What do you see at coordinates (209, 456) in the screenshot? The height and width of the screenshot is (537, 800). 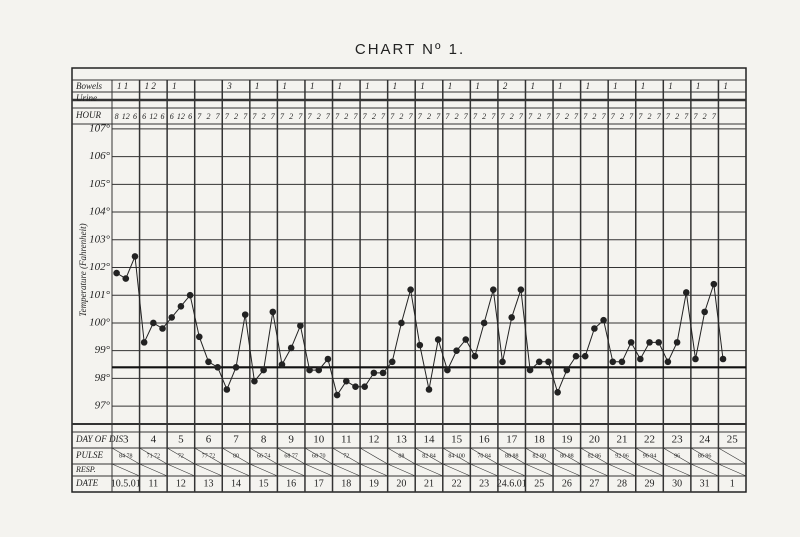 I see `pulse-label: 77 72` at bounding box center [209, 456].